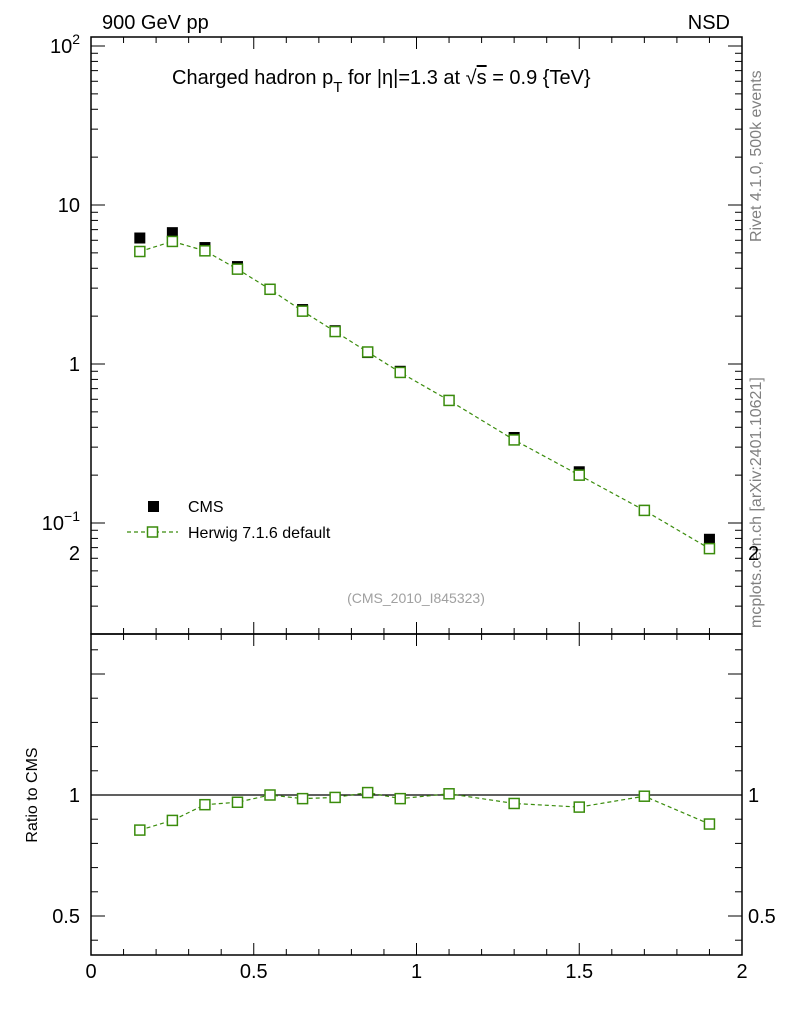 Image resolution: width=786 pixels, height=1024 pixels. What do you see at coordinates (32, 794) in the screenshot?
I see `ratio-axis-label: Ratio to CMS` at bounding box center [32, 794].